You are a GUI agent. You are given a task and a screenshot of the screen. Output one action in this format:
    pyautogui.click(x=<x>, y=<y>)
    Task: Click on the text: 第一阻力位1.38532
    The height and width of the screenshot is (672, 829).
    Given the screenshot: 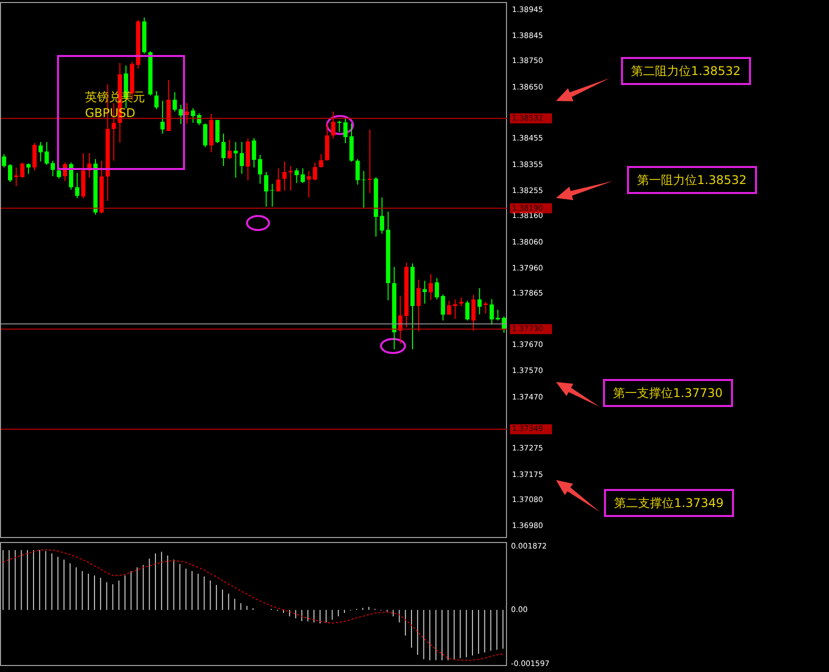 What is the action you would take?
    pyautogui.click(x=692, y=180)
    